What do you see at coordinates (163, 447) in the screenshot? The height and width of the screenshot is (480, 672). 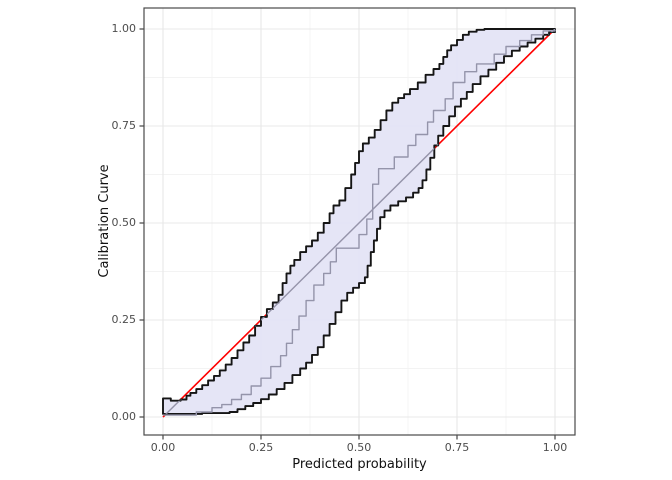 I see `x-tick-label: 0.00` at bounding box center [163, 447].